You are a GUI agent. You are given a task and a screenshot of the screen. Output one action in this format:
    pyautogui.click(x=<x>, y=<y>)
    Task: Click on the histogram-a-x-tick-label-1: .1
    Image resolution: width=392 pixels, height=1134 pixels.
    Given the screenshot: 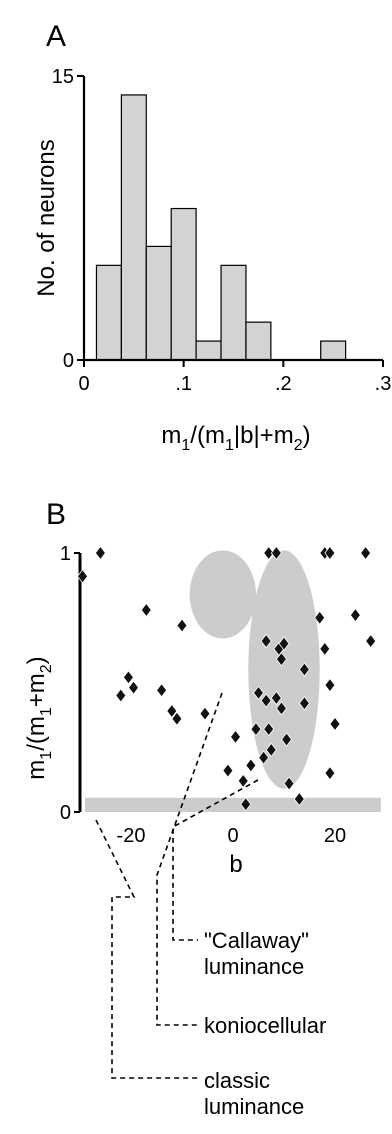 What is the action you would take?
    pyautogui.click(x=183, y=384)
    